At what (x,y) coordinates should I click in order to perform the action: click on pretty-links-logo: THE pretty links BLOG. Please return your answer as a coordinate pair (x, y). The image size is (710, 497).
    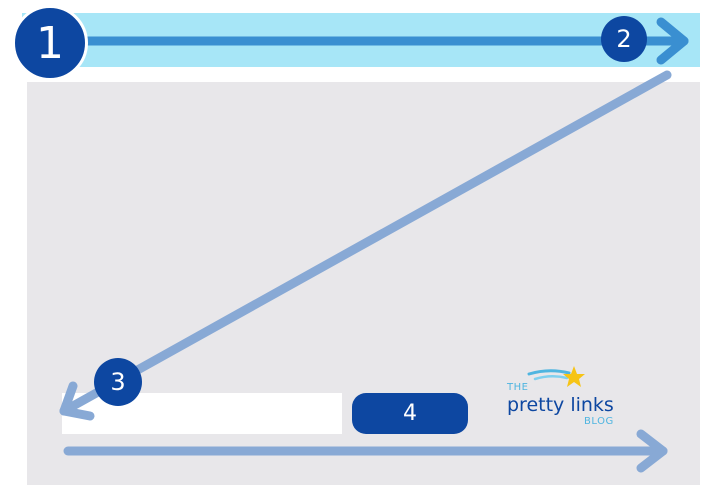
    Looking at the image, I should click on (562, 396).